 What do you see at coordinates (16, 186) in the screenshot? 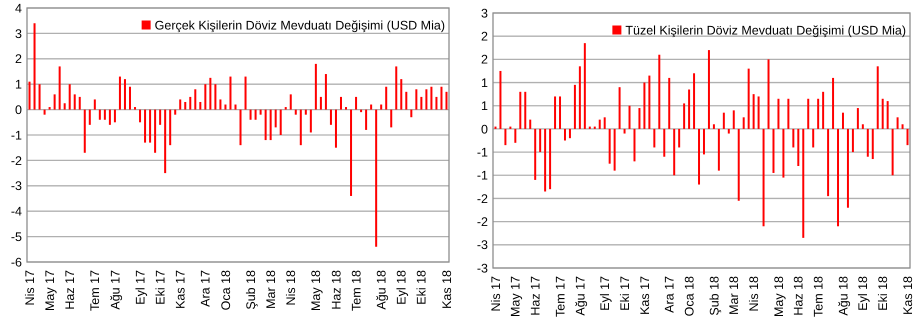
I see `y-tick-label: -3` at bounding box center [16, 186].